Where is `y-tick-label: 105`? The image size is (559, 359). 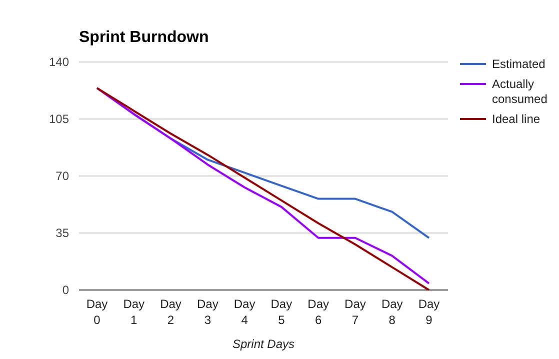
y-tick-label: 105 is located at coordinates (59, 119).